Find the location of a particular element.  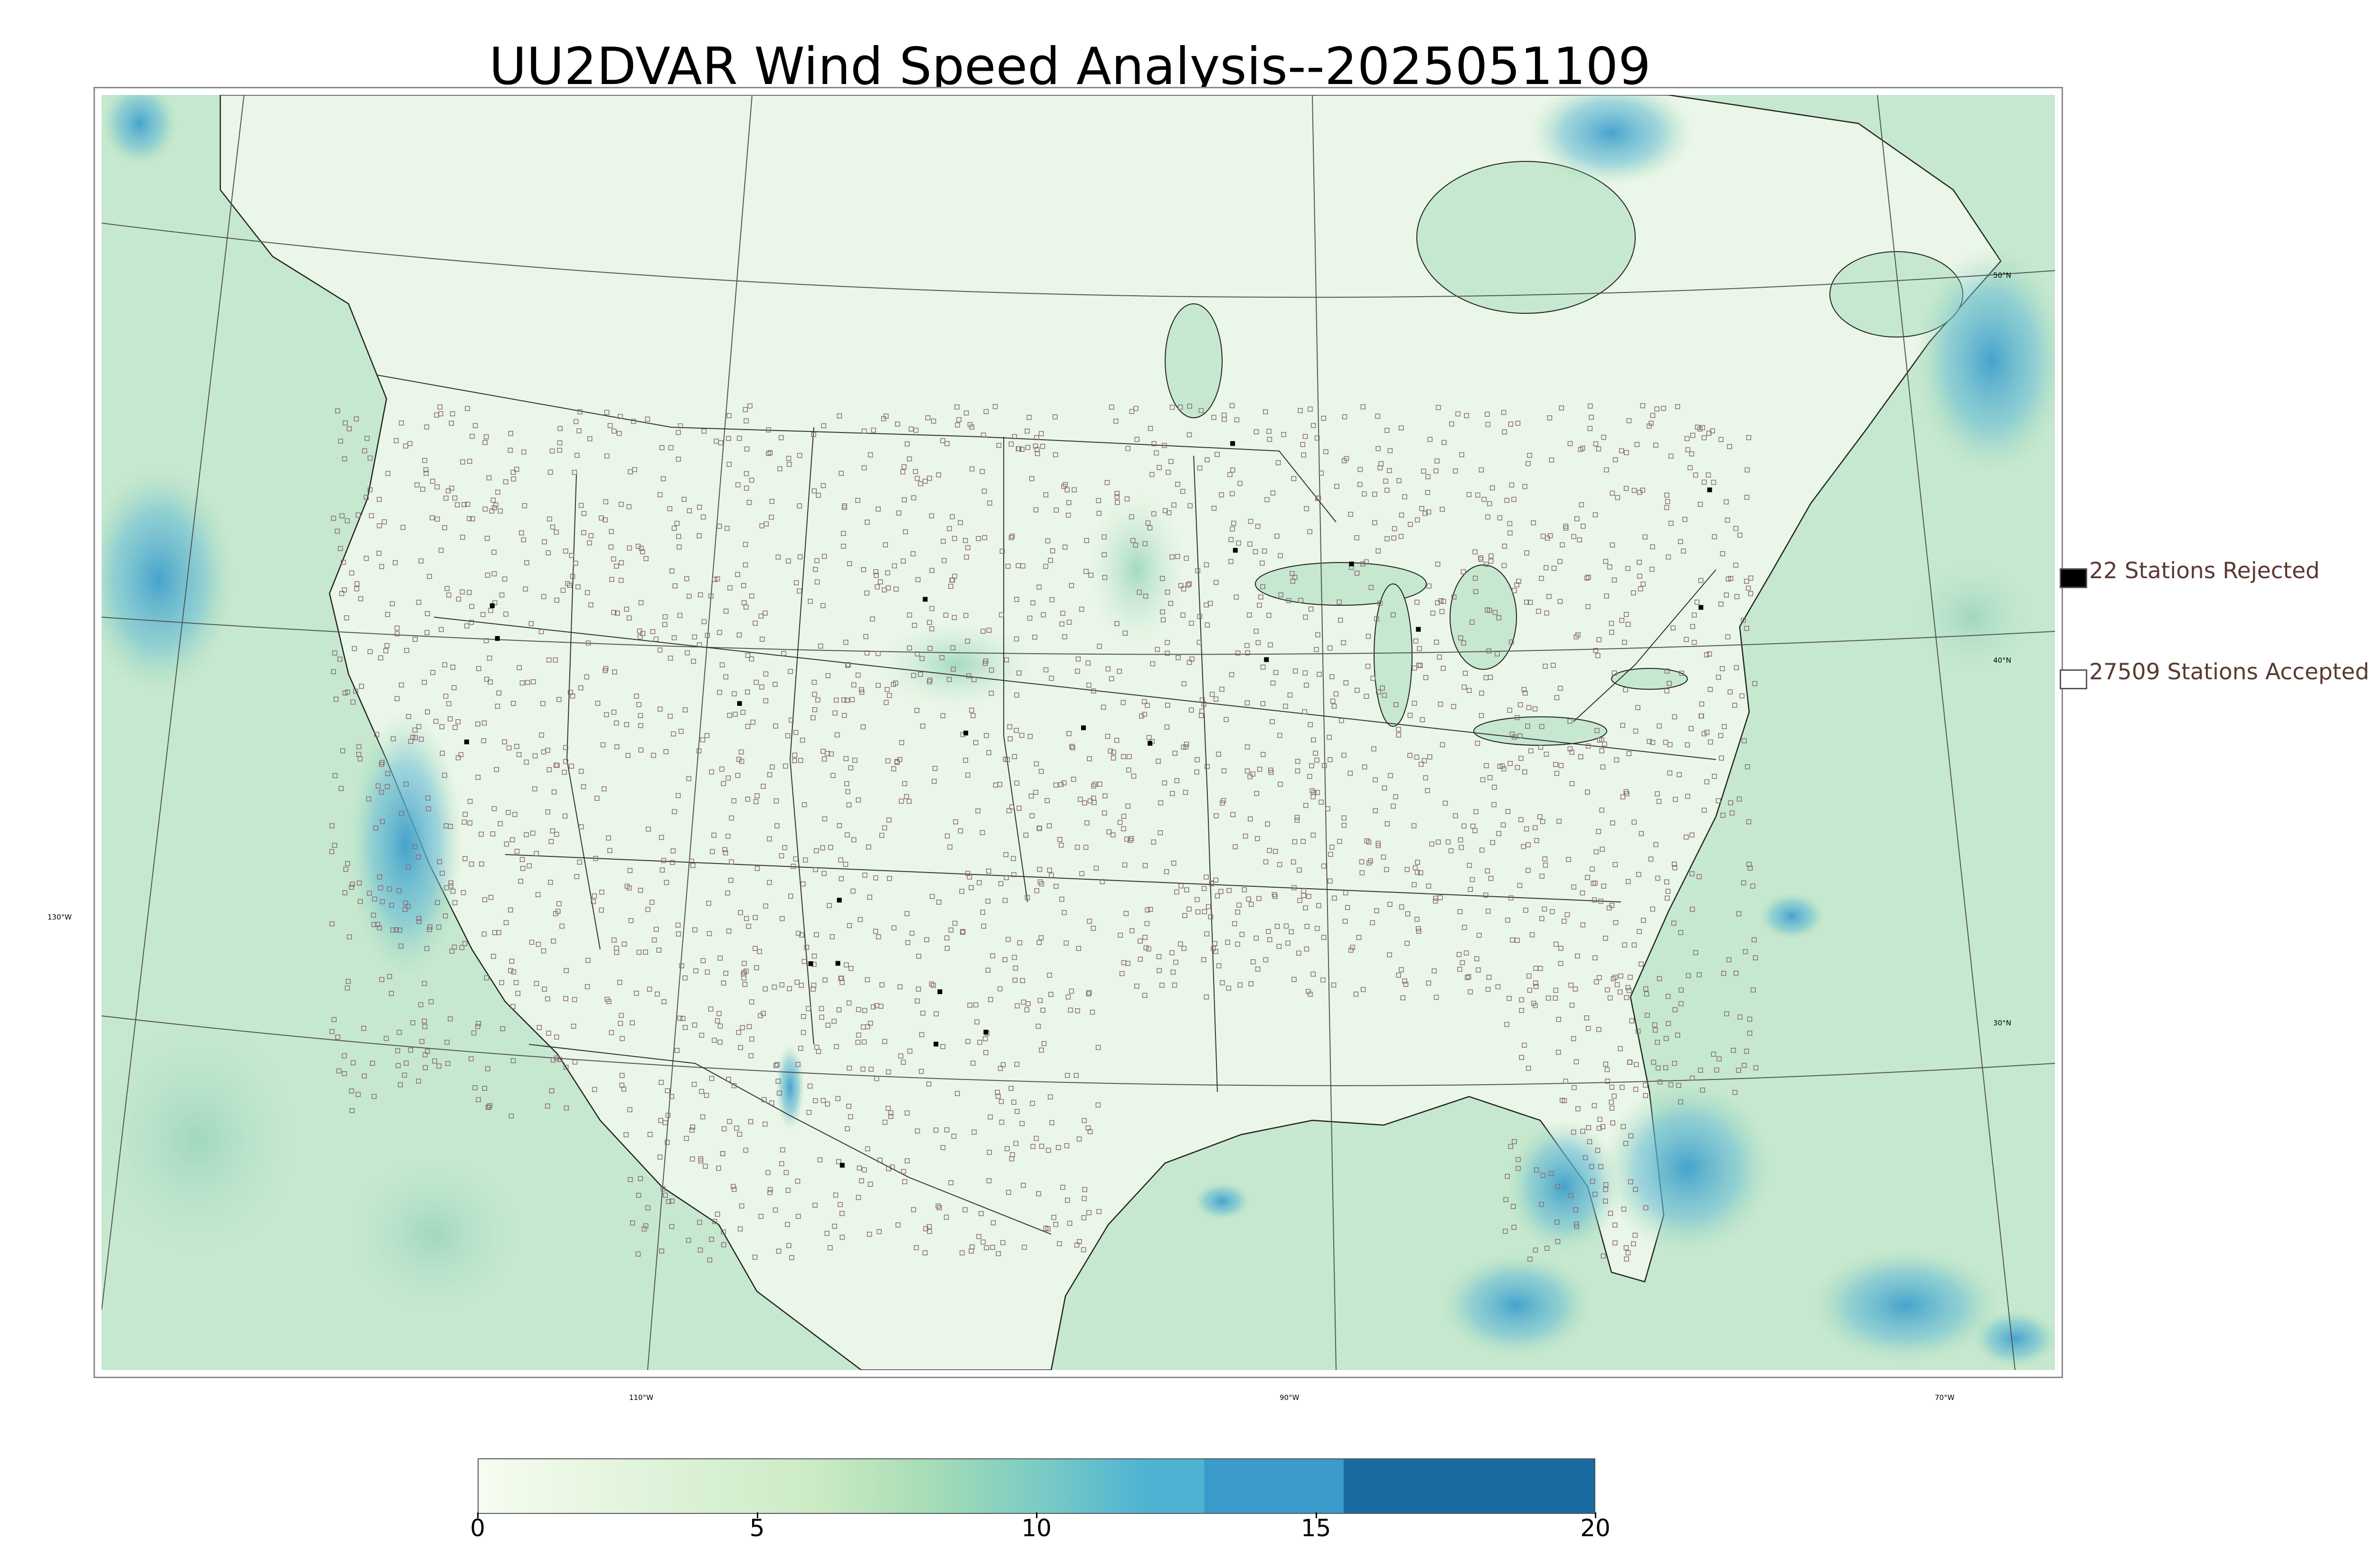

hudson-bay-south is located at coordinates (1526, 238).